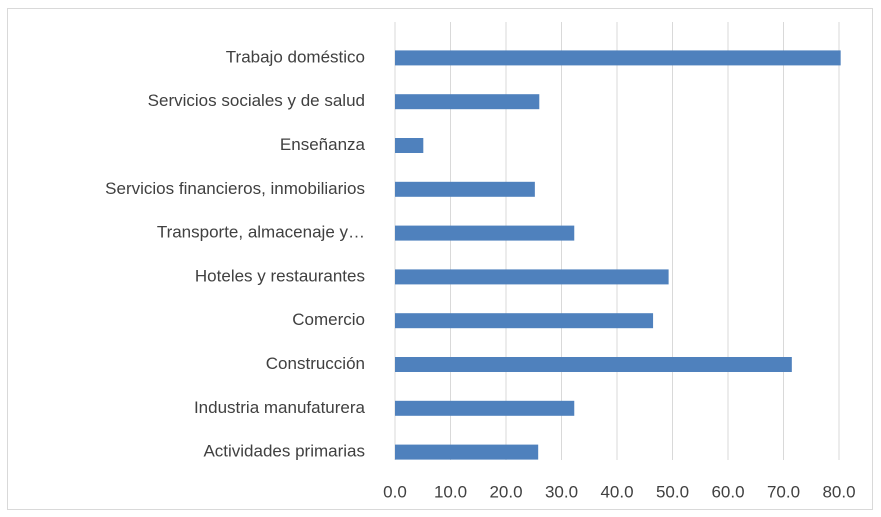 This screenshot has height=517, width=881. What do you see at coordinates (450, 491) in the screenshot?
I see `x-tick-label: 10.0` at bounding box center [450, 491].